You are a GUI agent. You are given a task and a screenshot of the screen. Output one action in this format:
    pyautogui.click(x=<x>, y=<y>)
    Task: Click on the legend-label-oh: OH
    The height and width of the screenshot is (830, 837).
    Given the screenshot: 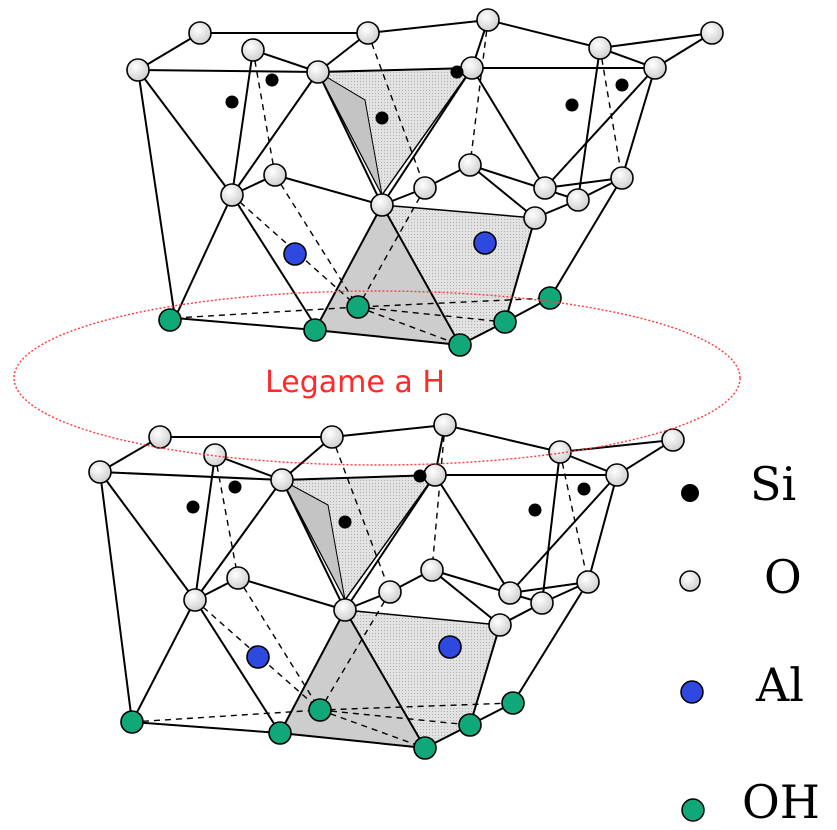 What is the action you would take?
    pyautogui.click(x=781, y=802)
    